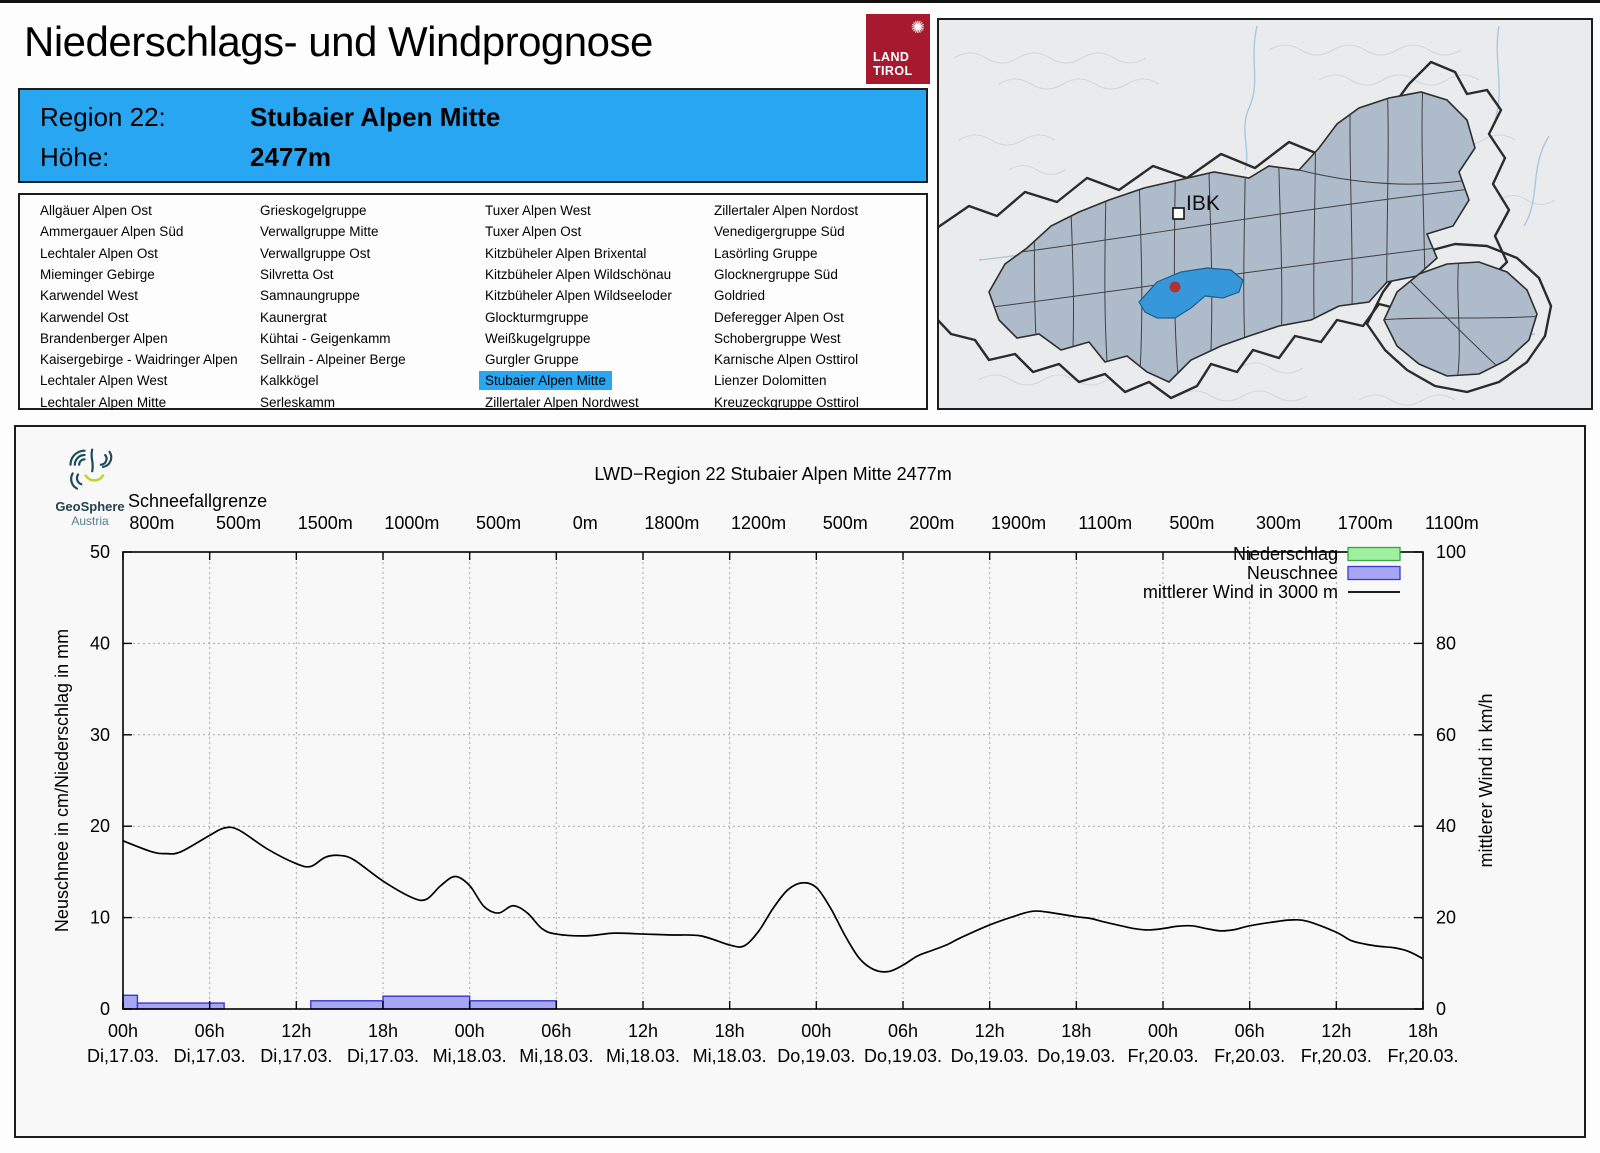 This screenshot has width=1600, height=1153. What do you see at coordinates (1191, 523) in the screenshot?
I see `snowline-value: 500m` at bounding box center [1191, 523].